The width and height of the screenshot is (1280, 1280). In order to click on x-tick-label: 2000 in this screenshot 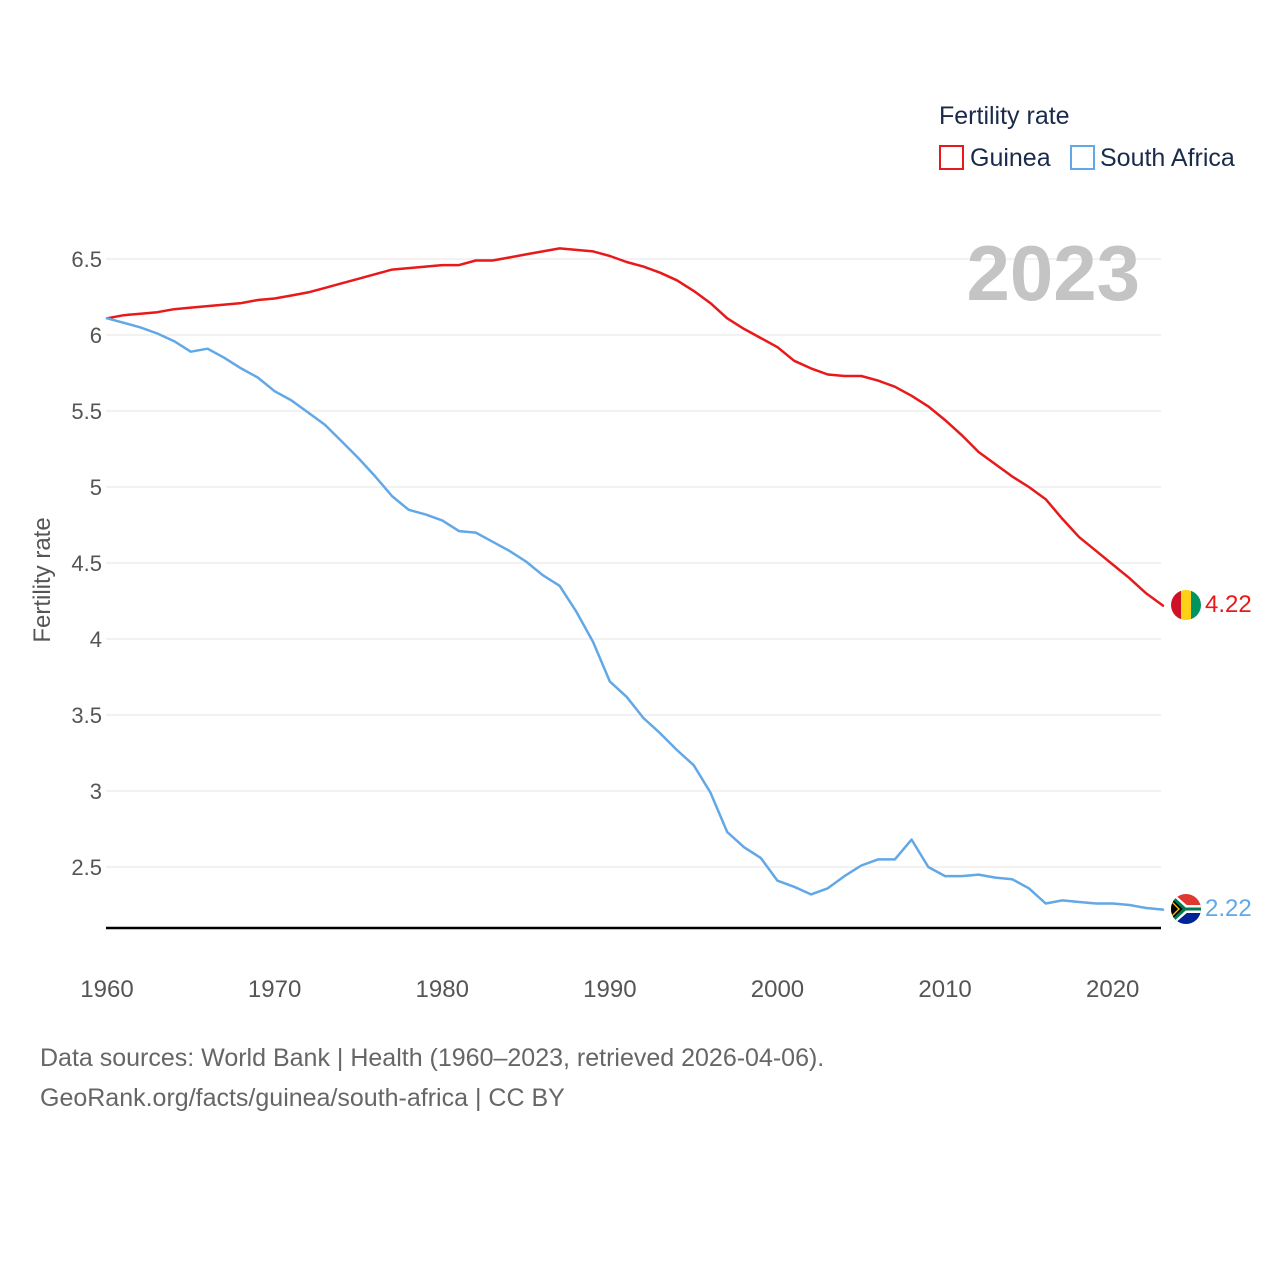, I will do `click(777, 989)`.